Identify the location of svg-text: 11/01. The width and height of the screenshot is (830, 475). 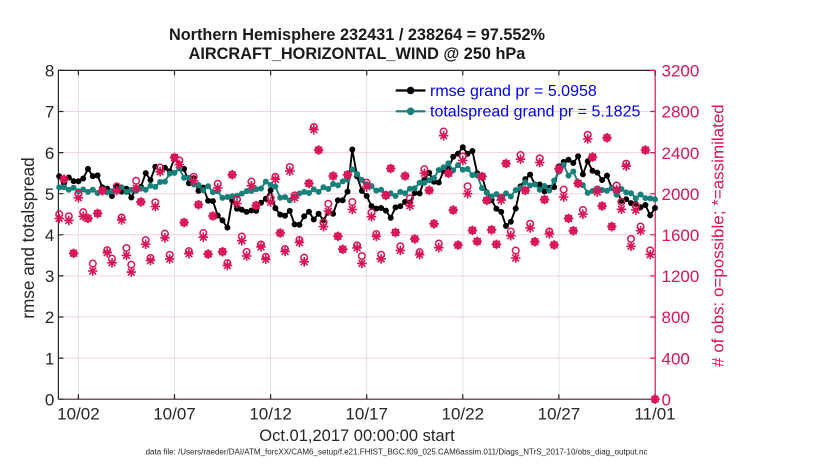
(654, 413).